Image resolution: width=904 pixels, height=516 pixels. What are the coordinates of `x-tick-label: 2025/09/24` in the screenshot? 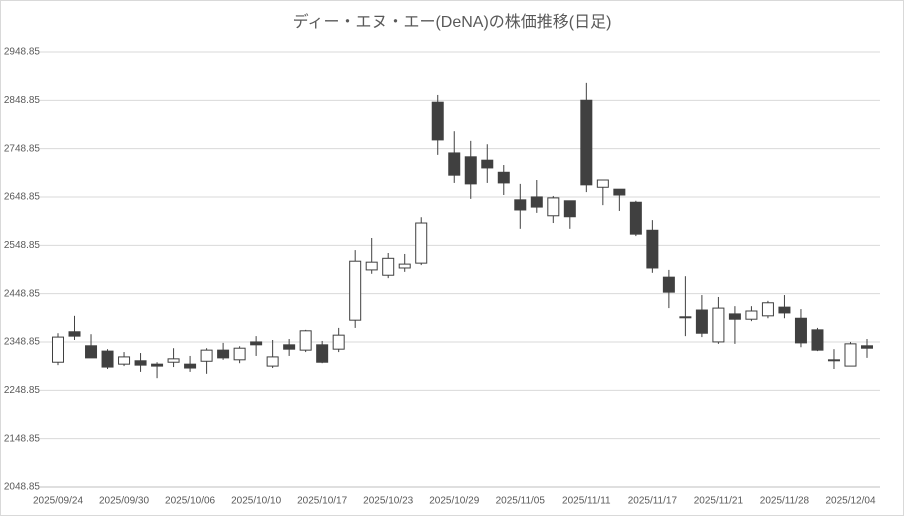 It's located at (58, 501).